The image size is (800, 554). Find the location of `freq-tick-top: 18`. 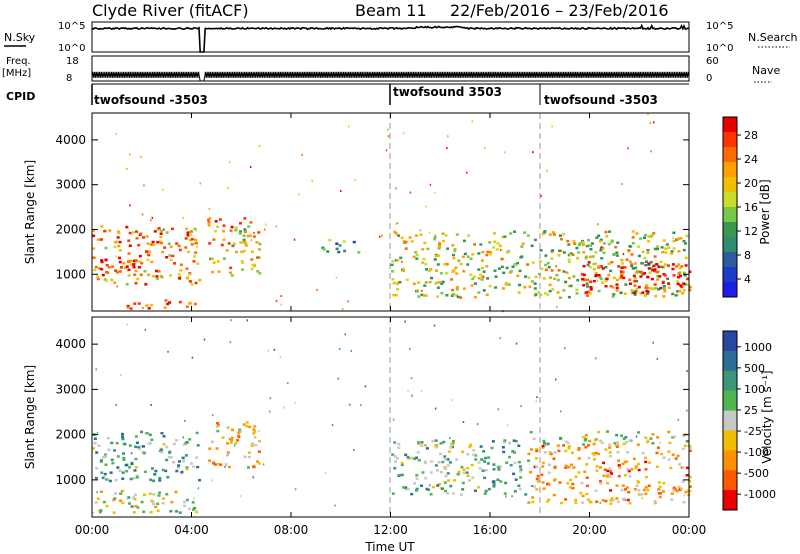

freq-tick-top: 18 is located at coordinates (72, 61).